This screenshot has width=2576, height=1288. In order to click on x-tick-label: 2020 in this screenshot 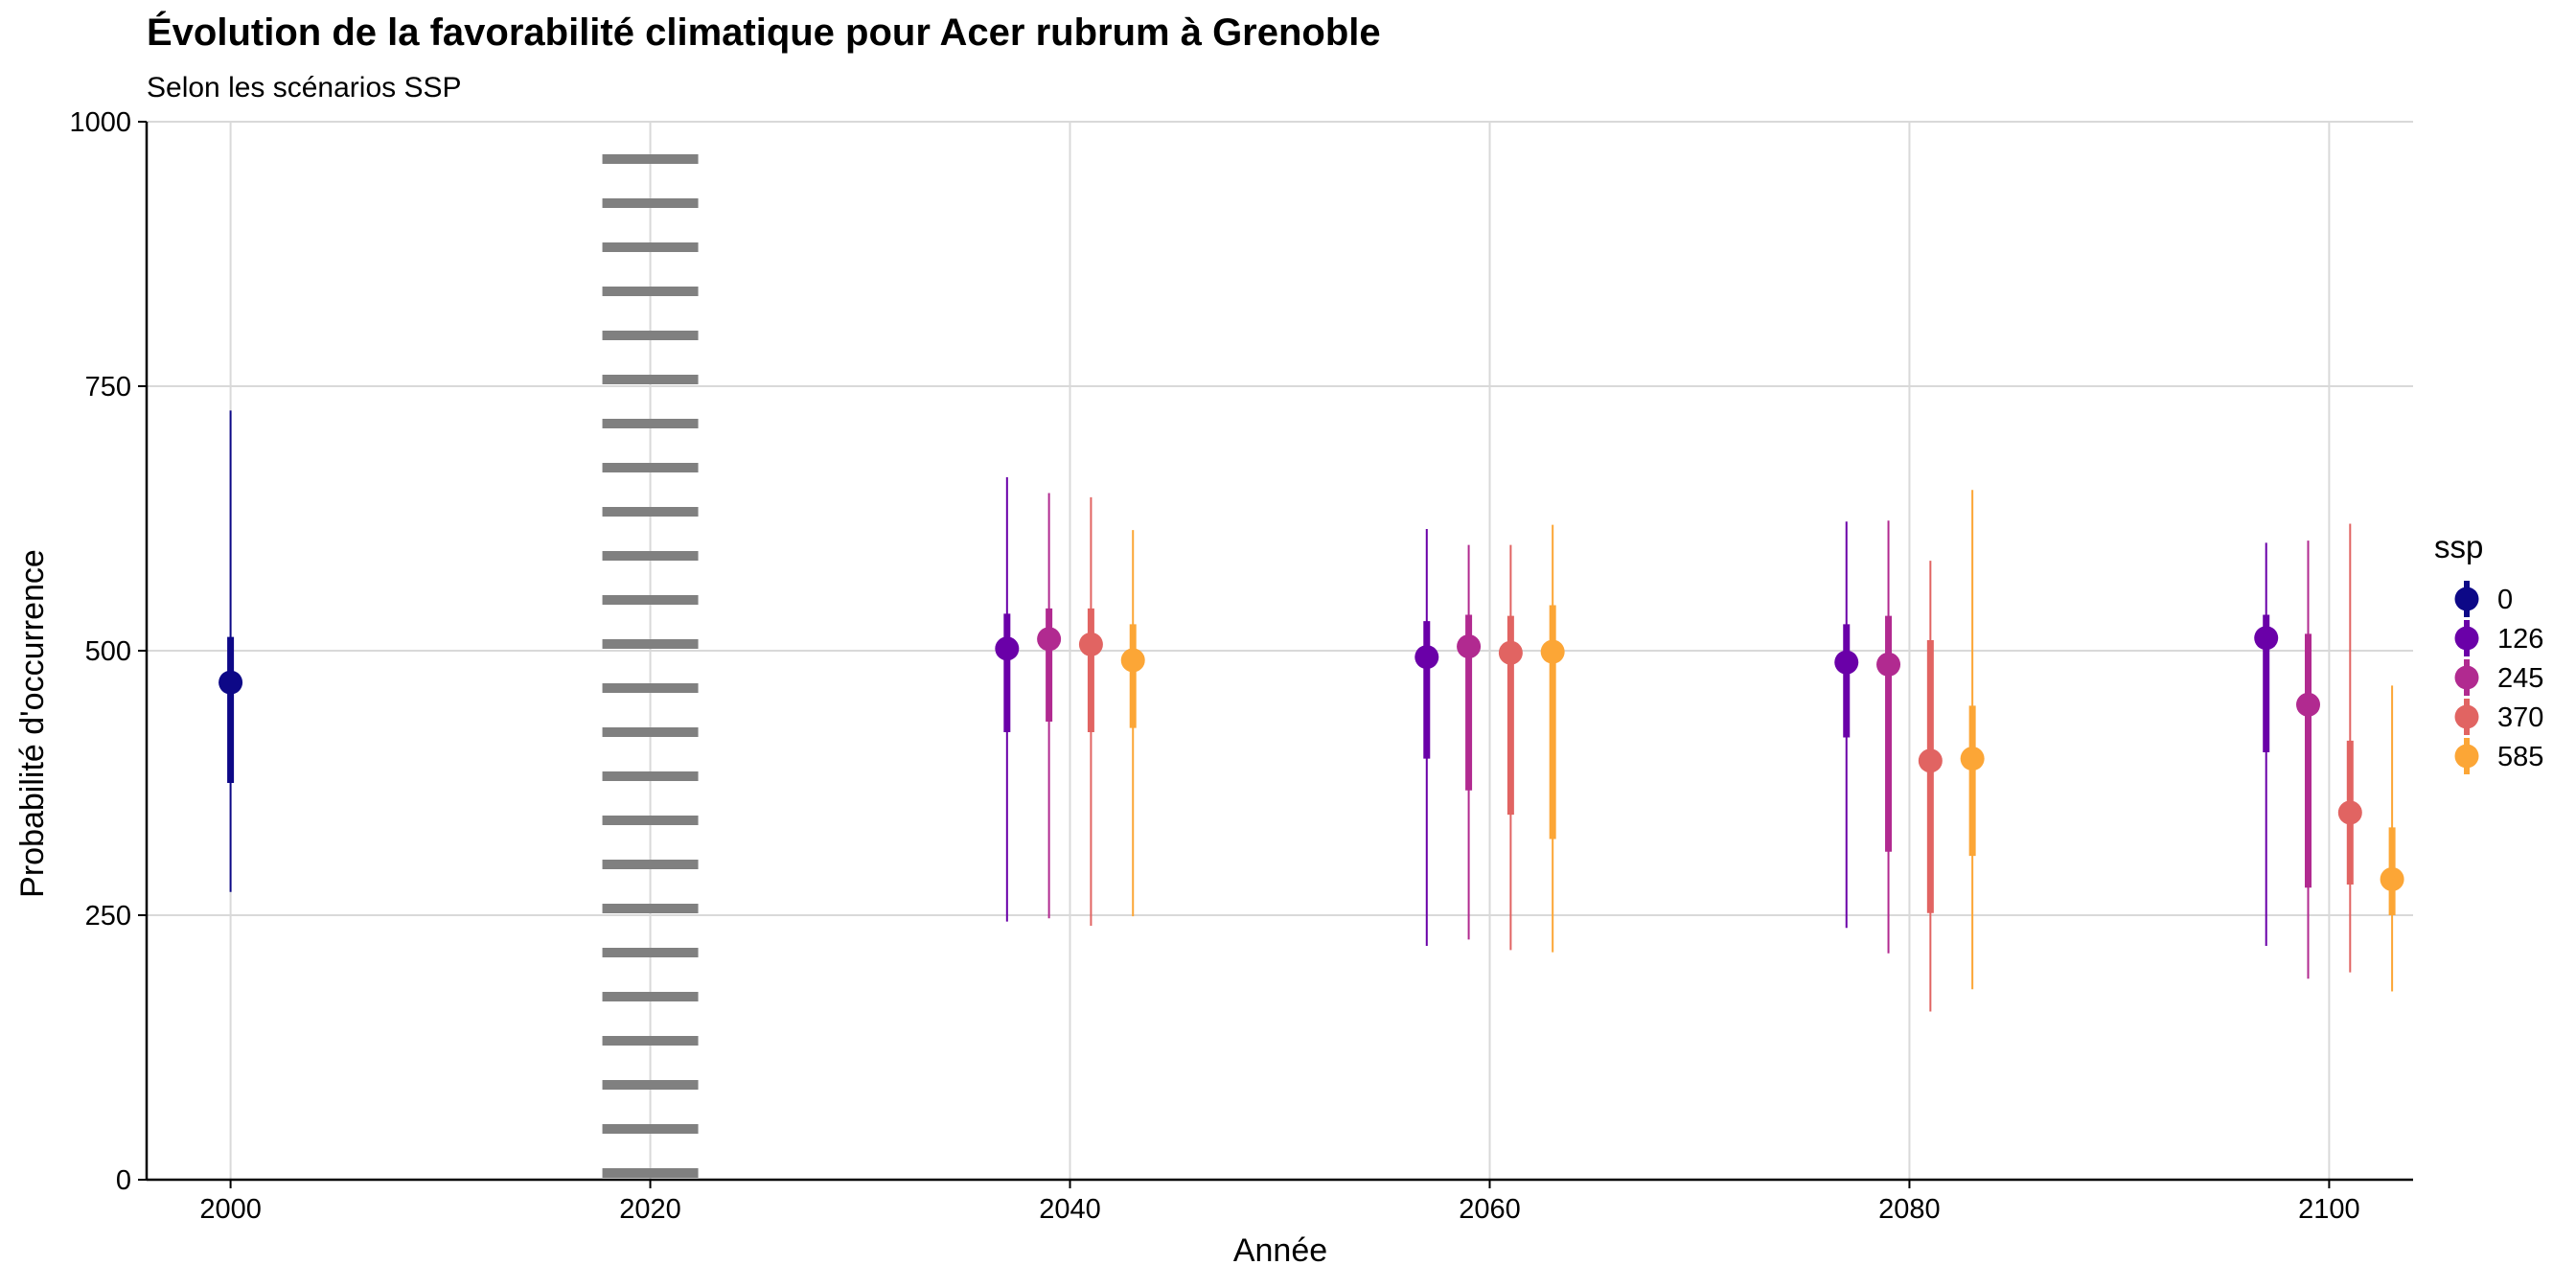, I will do `click(650, 1209)`.